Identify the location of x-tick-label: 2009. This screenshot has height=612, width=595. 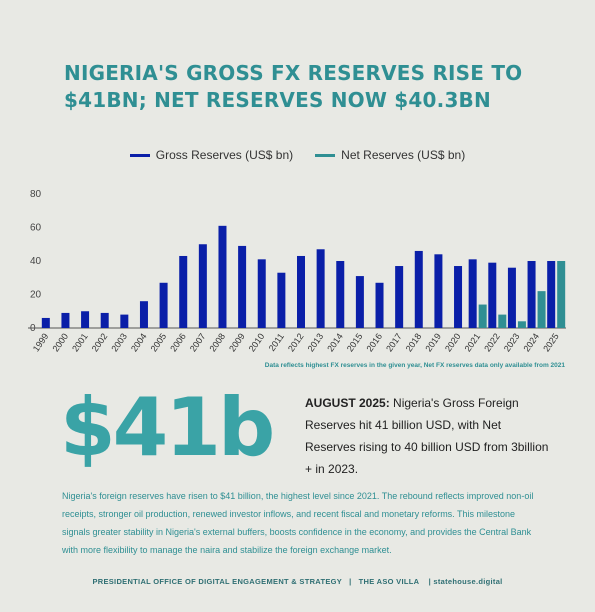
(237, 342).